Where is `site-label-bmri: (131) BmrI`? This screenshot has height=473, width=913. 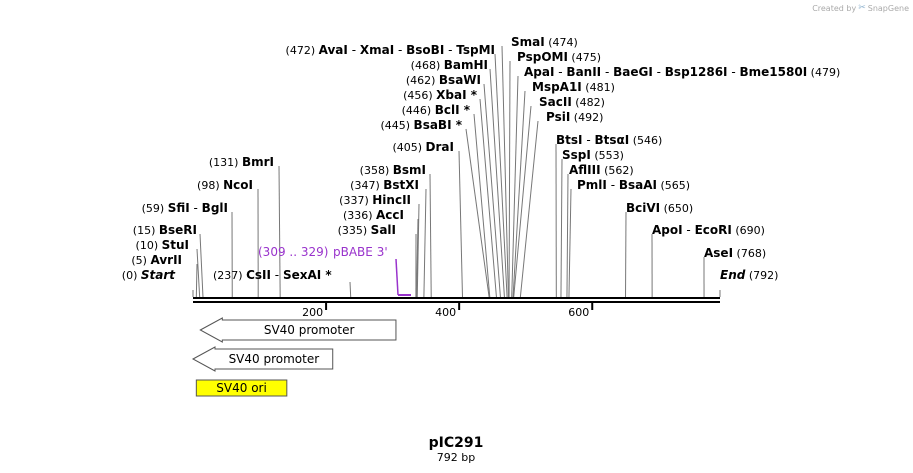 site-label-bmri: (131) BmrI is located at coordinates (241, 162).